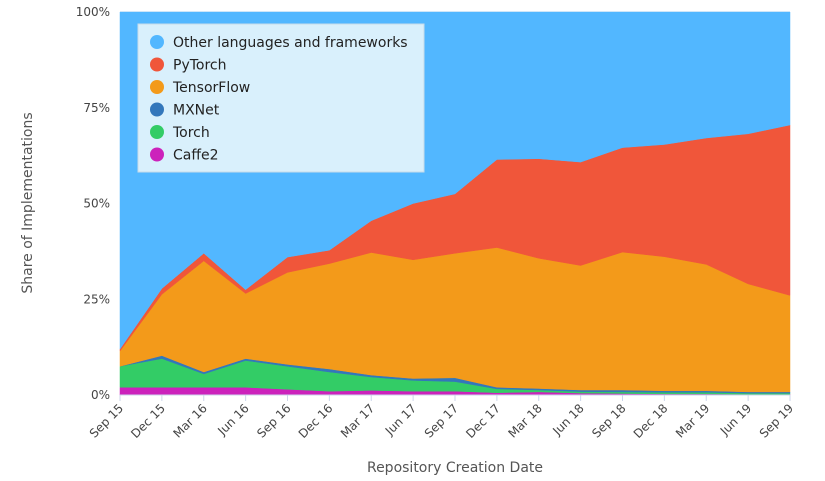 This screenshot has width=825, height=481. What do you see at coordinates (96, 204) in the screenshot?
I see `y-tick-label: 50%` at bounding box center [96, 204].